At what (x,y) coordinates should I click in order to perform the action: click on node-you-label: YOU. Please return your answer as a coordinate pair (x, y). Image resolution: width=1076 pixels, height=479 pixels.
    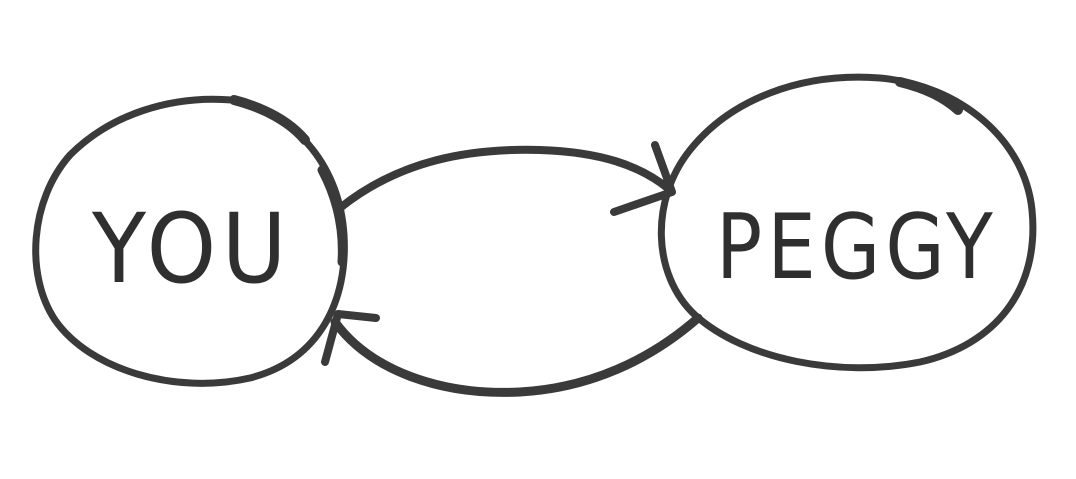
    Looking at the image, I should click on (191, 249).